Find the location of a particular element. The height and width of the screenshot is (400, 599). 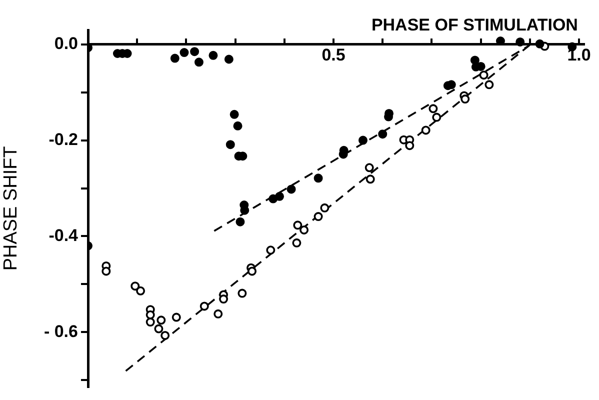

x-tick-label: 0.5 is located at coordinates (334, 54).